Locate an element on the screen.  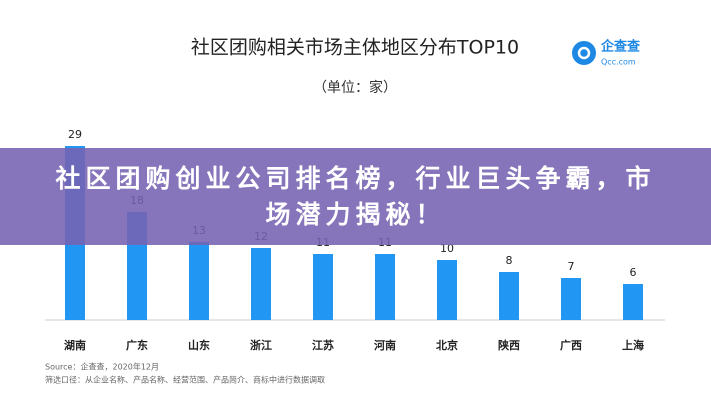
x-tick-label: 陕西 is located at coordinates (509, 345).